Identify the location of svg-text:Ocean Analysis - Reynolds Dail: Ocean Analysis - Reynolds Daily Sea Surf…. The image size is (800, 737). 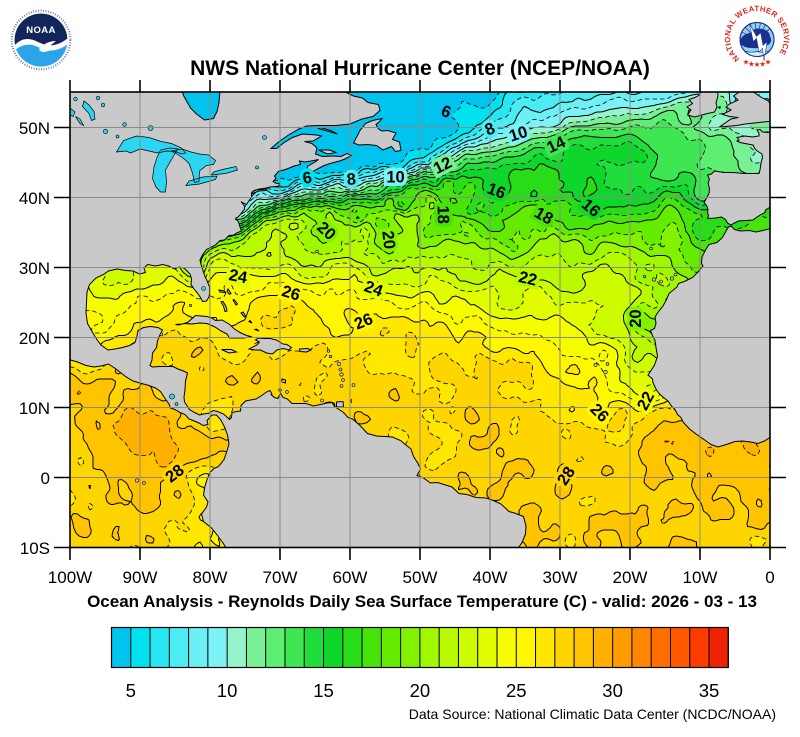
(422, 601).